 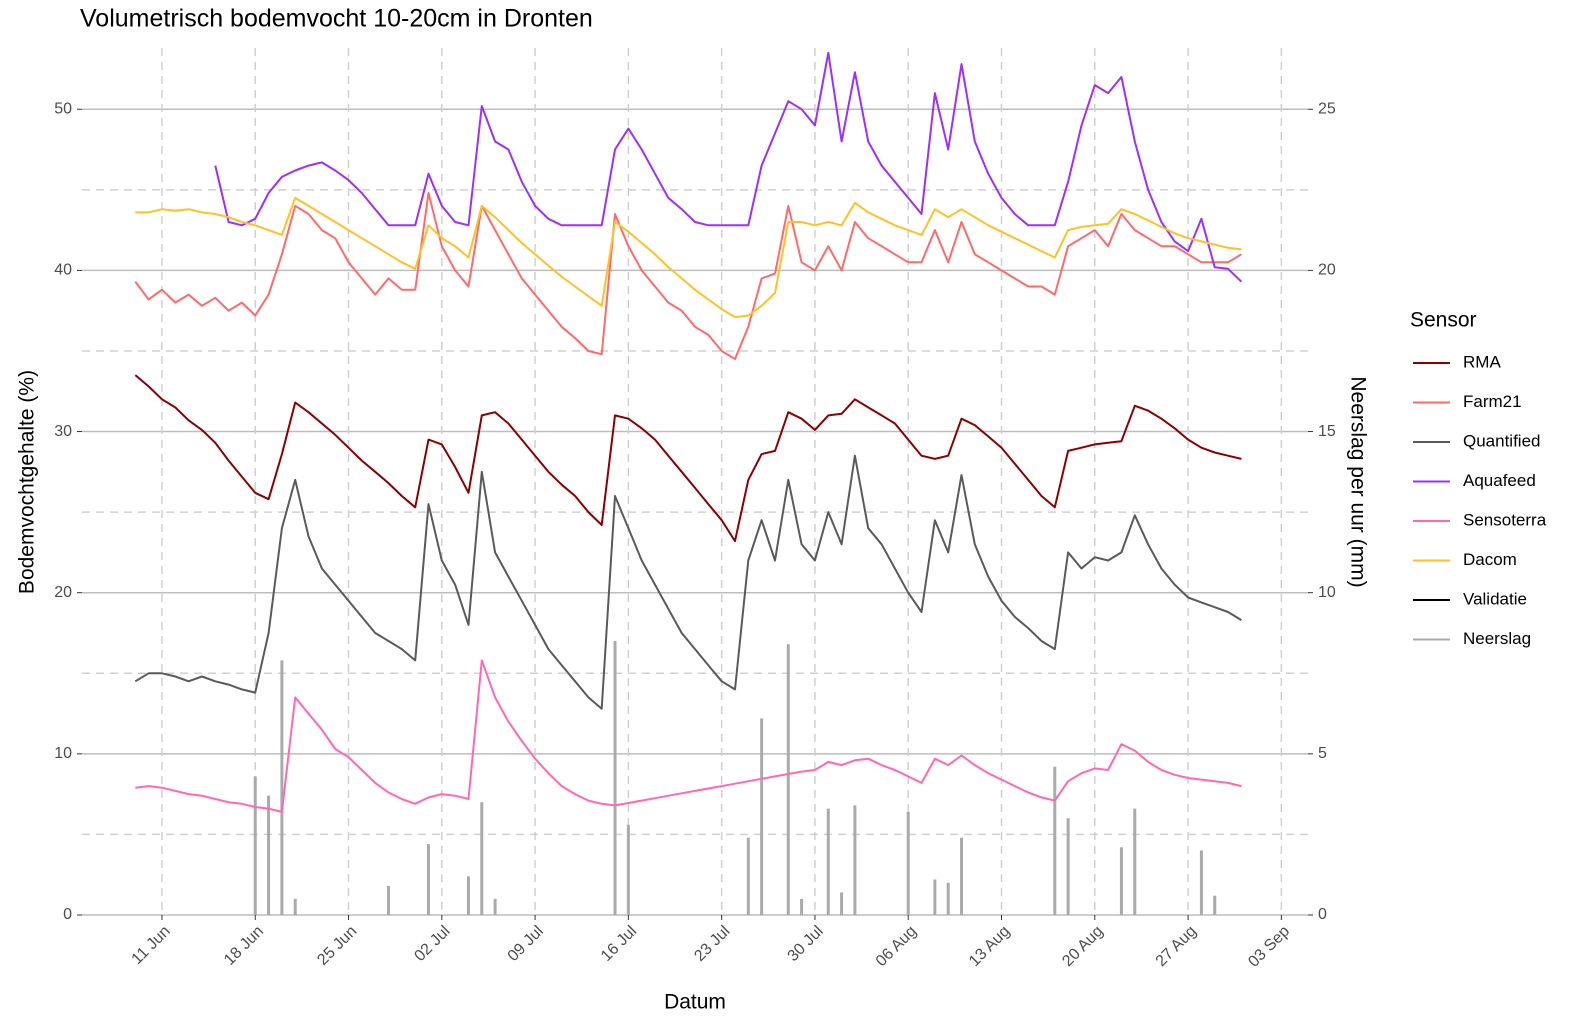 I want to click on x-tick-label: 09 Jul, so click(x=526, y=944).